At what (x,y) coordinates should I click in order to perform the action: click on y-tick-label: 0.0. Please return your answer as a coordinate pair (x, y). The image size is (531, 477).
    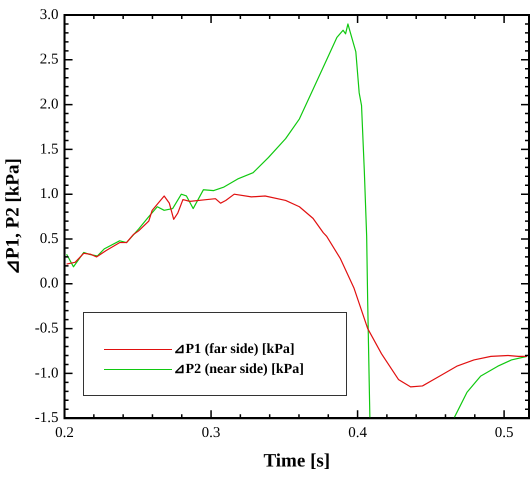
    Looking at the image, I should click on (49, 284).